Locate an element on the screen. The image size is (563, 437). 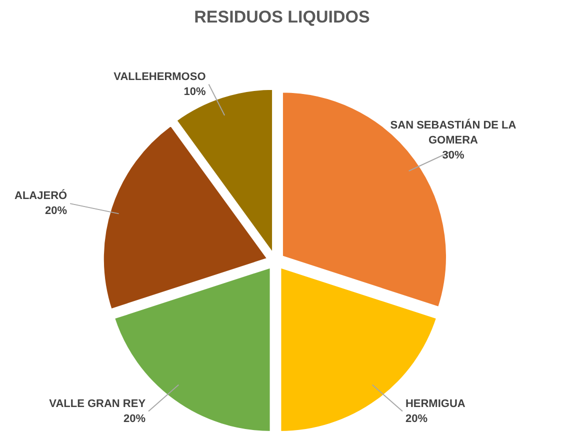
slice-label: ALAJERÓ is located at coordinates (41, 195).